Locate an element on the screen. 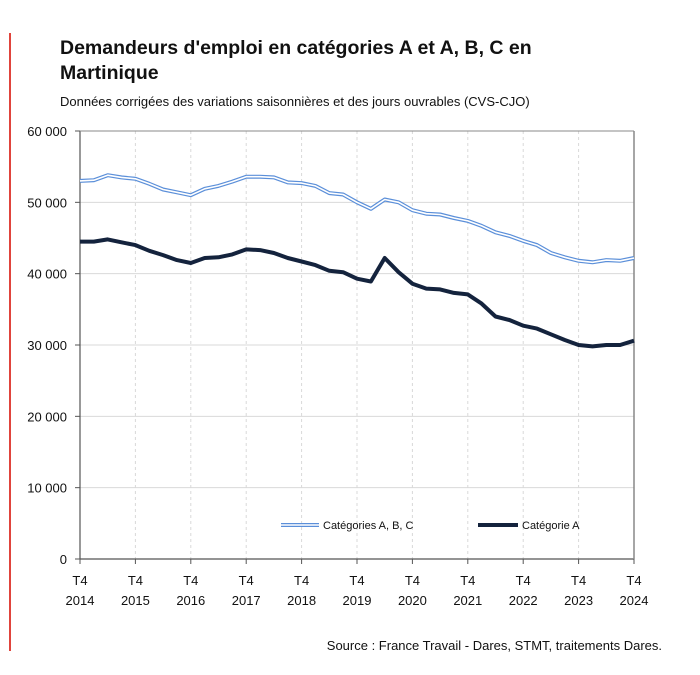 Image resolution: width=700 pixels, height=675 pixels. series-line-inner is located at coordinates (357, 219).